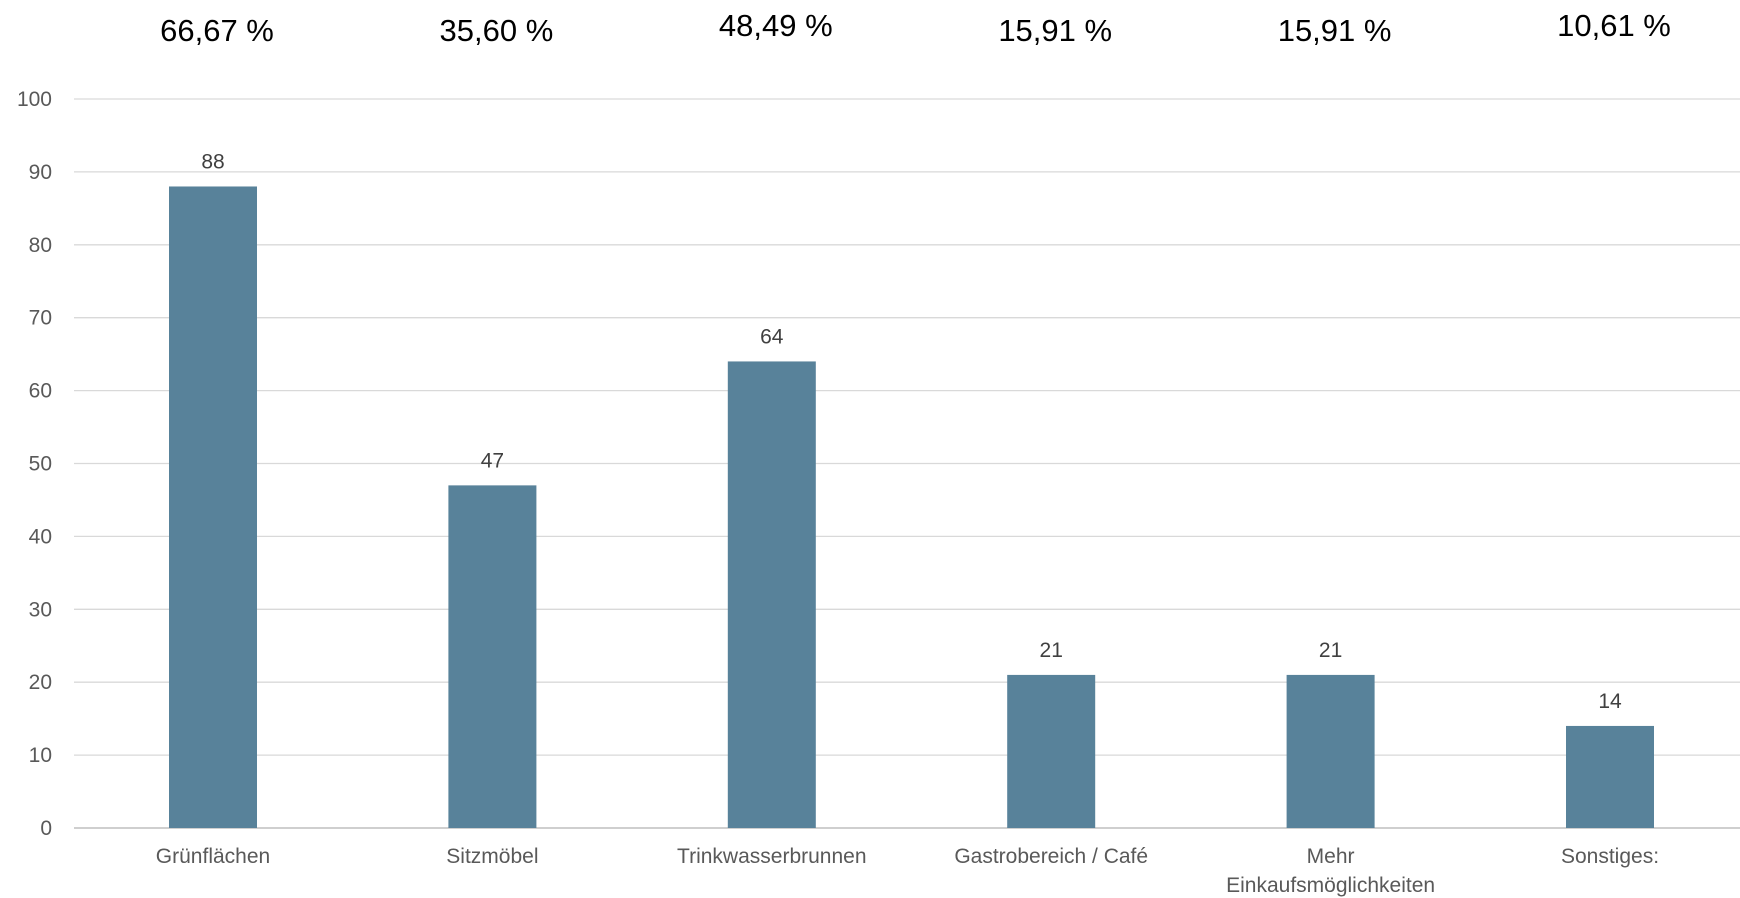 Image resolution: width=1740 pixels, height=898 pixels. What do you see at coordinates (213, 856) in the screenshot?
I see `x-tick-label: Grünflächen` at bounding box center [213, 856].